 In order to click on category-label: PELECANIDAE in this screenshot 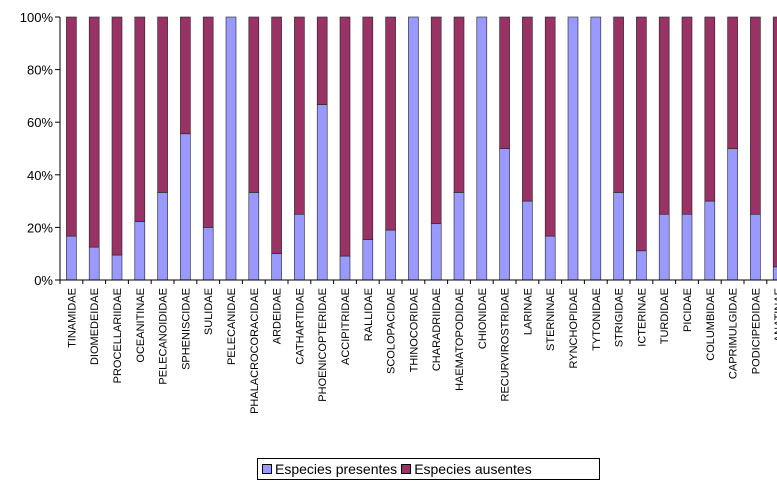, I will do `click(232, 326)`.